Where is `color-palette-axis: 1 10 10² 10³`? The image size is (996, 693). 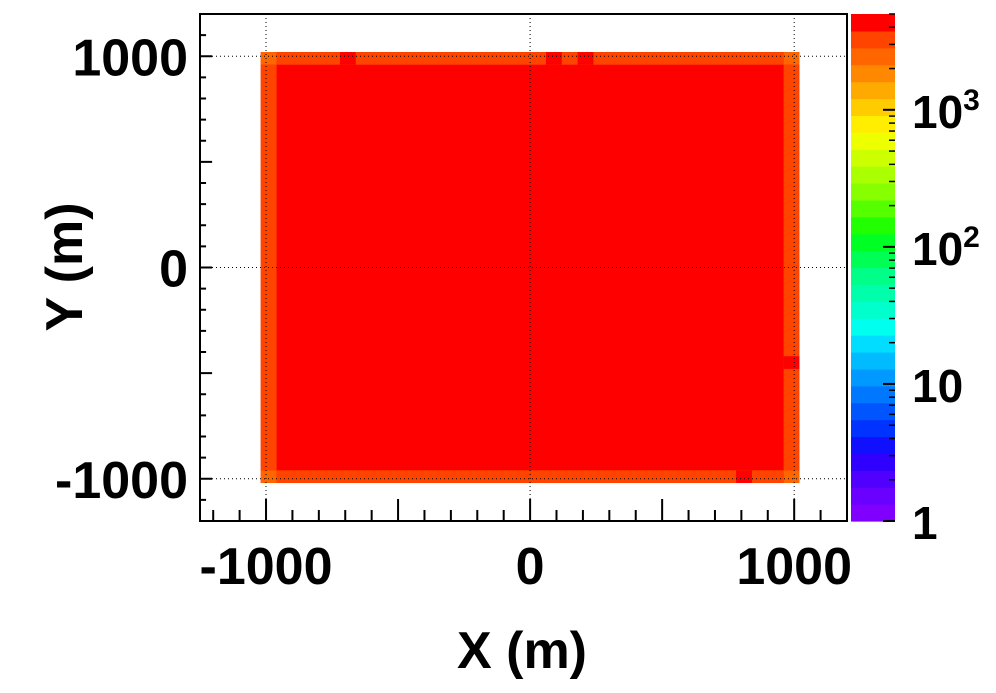 color-palette-axis: 1 10 10² 10³ is located at coordinates (915, 281).